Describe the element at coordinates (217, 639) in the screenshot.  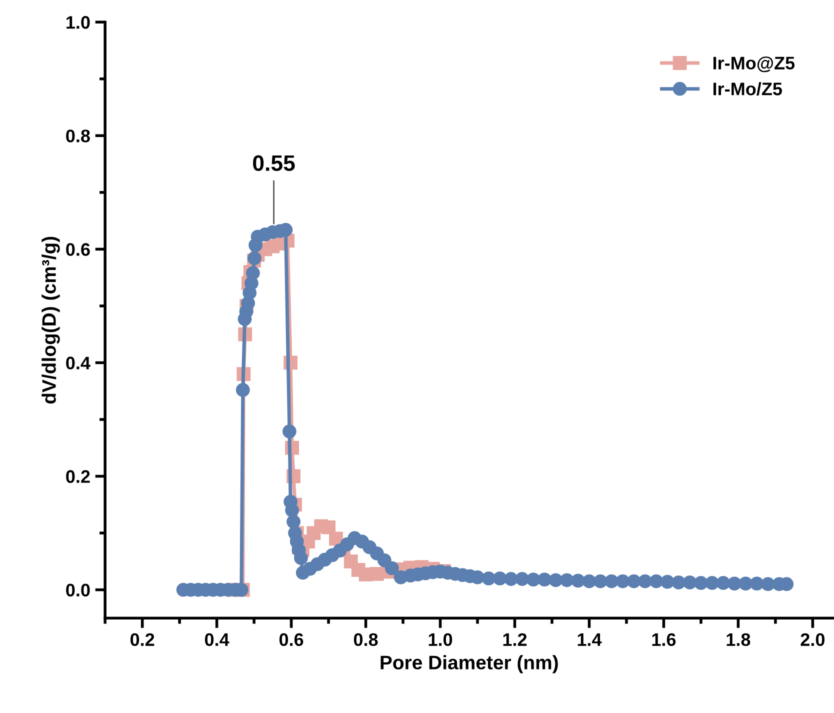
I see `x-tick-label: 0.4` at that location.